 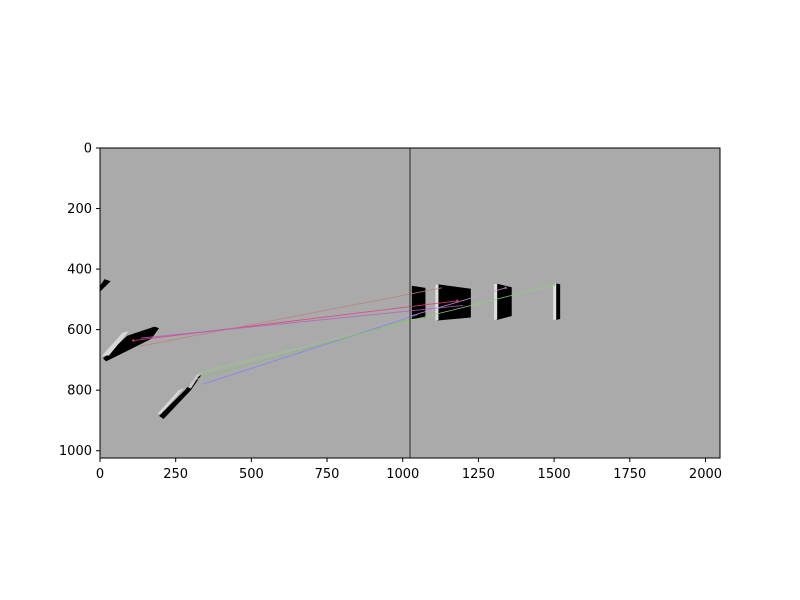 What do you see at coordinates (79, 300) in the screenshot?
I see `y-axis: 0 200 400 600 800 1000` at bounding box center [79, 300].